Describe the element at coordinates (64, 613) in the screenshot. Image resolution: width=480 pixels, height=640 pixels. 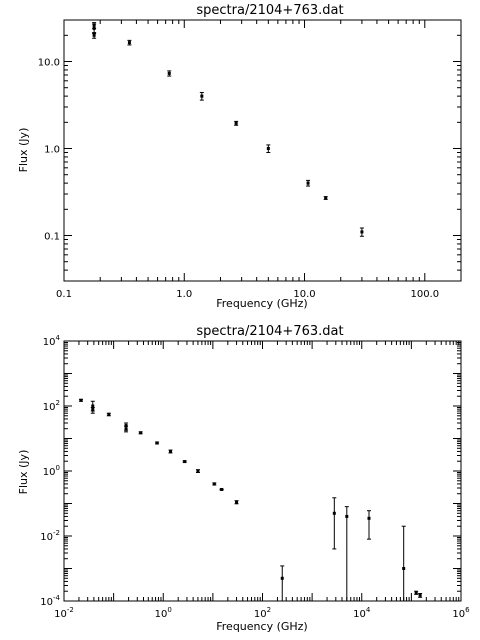
I see `x-tick-label: 10⁻²` at that location.